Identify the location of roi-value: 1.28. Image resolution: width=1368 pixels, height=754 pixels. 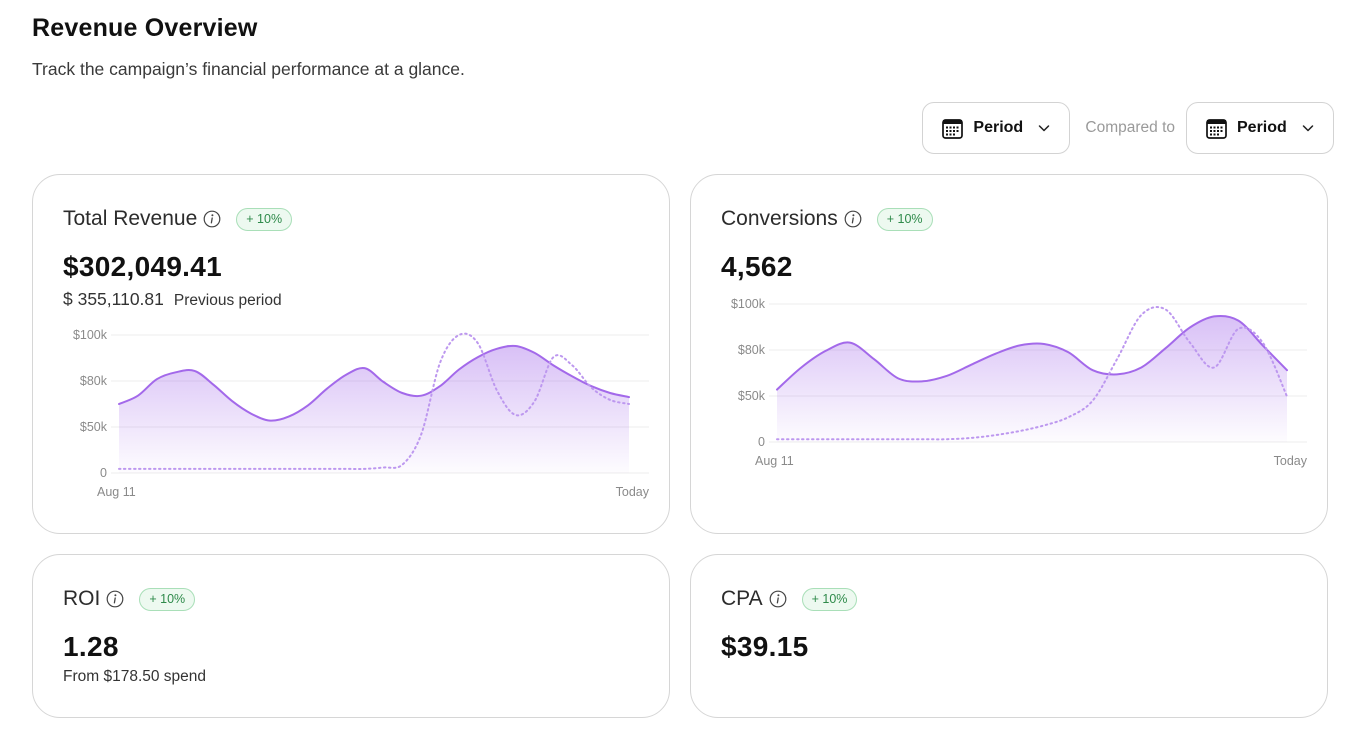
(91, 646).